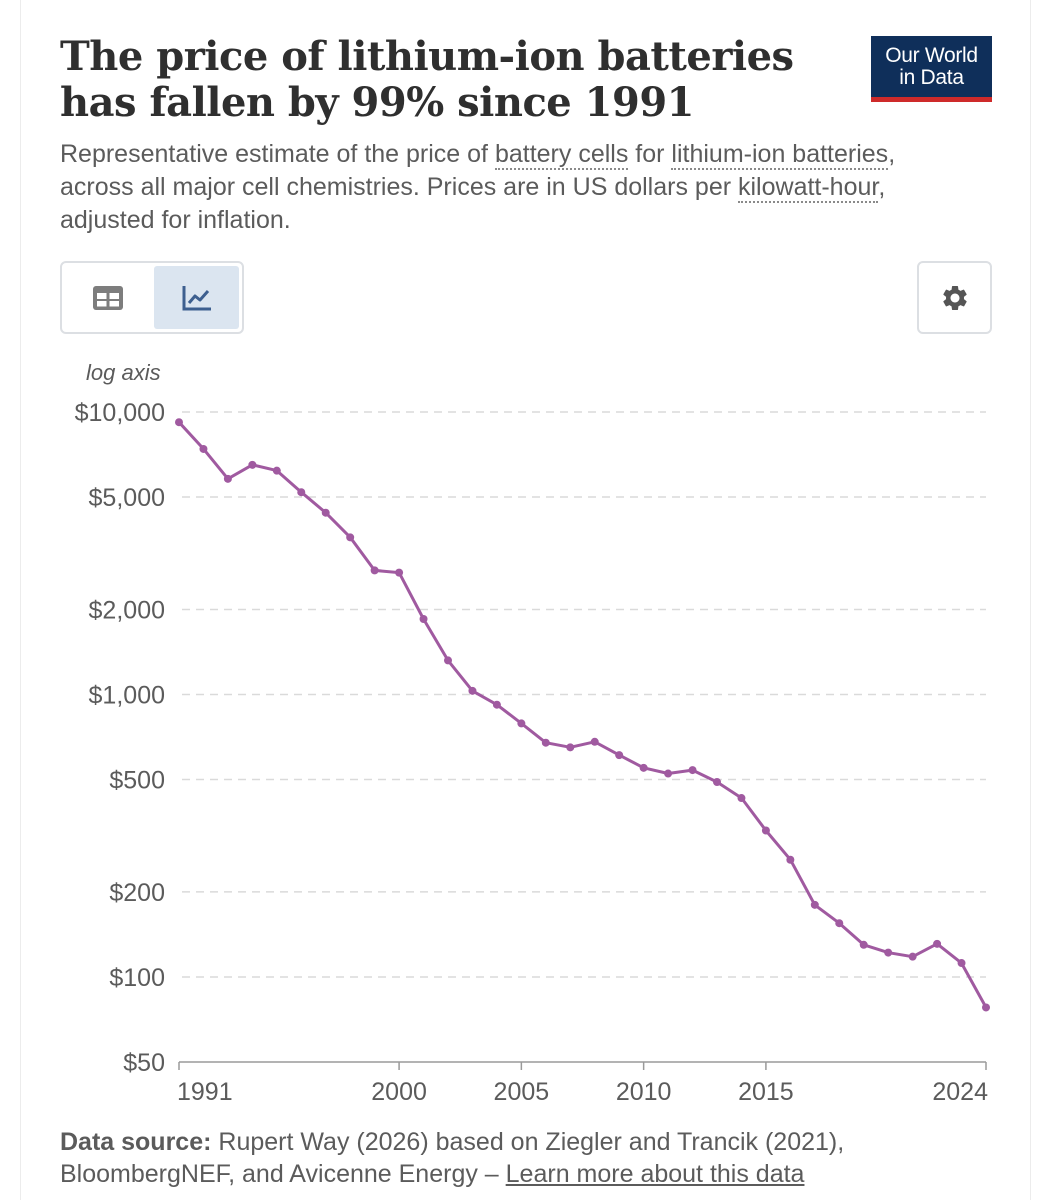 The width and height of the screenshot is (1053, 1200). What do you see at coordinates (136, 1142) in the screenshot?
I see `data-source-label: Data source:` at bounding box center [136, 1142].